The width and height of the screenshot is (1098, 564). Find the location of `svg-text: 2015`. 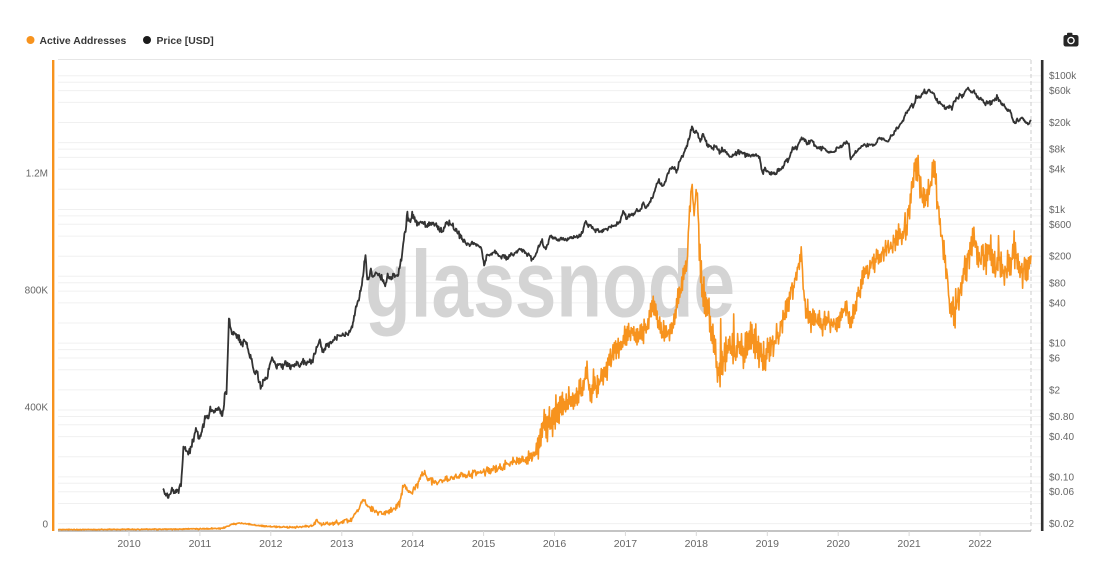

svg-text: 2015 is located at coordinates (484, 544).